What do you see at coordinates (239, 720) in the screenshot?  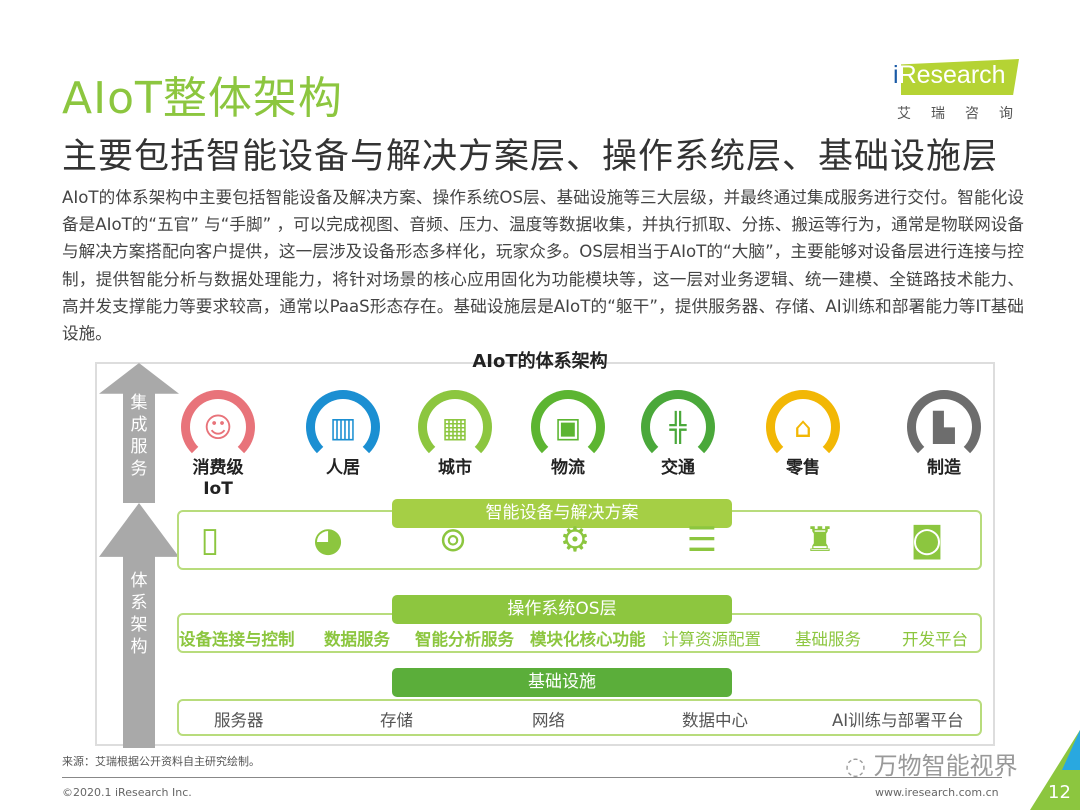 I see `infra-item: 服务器` at bounding box center [239, 720].